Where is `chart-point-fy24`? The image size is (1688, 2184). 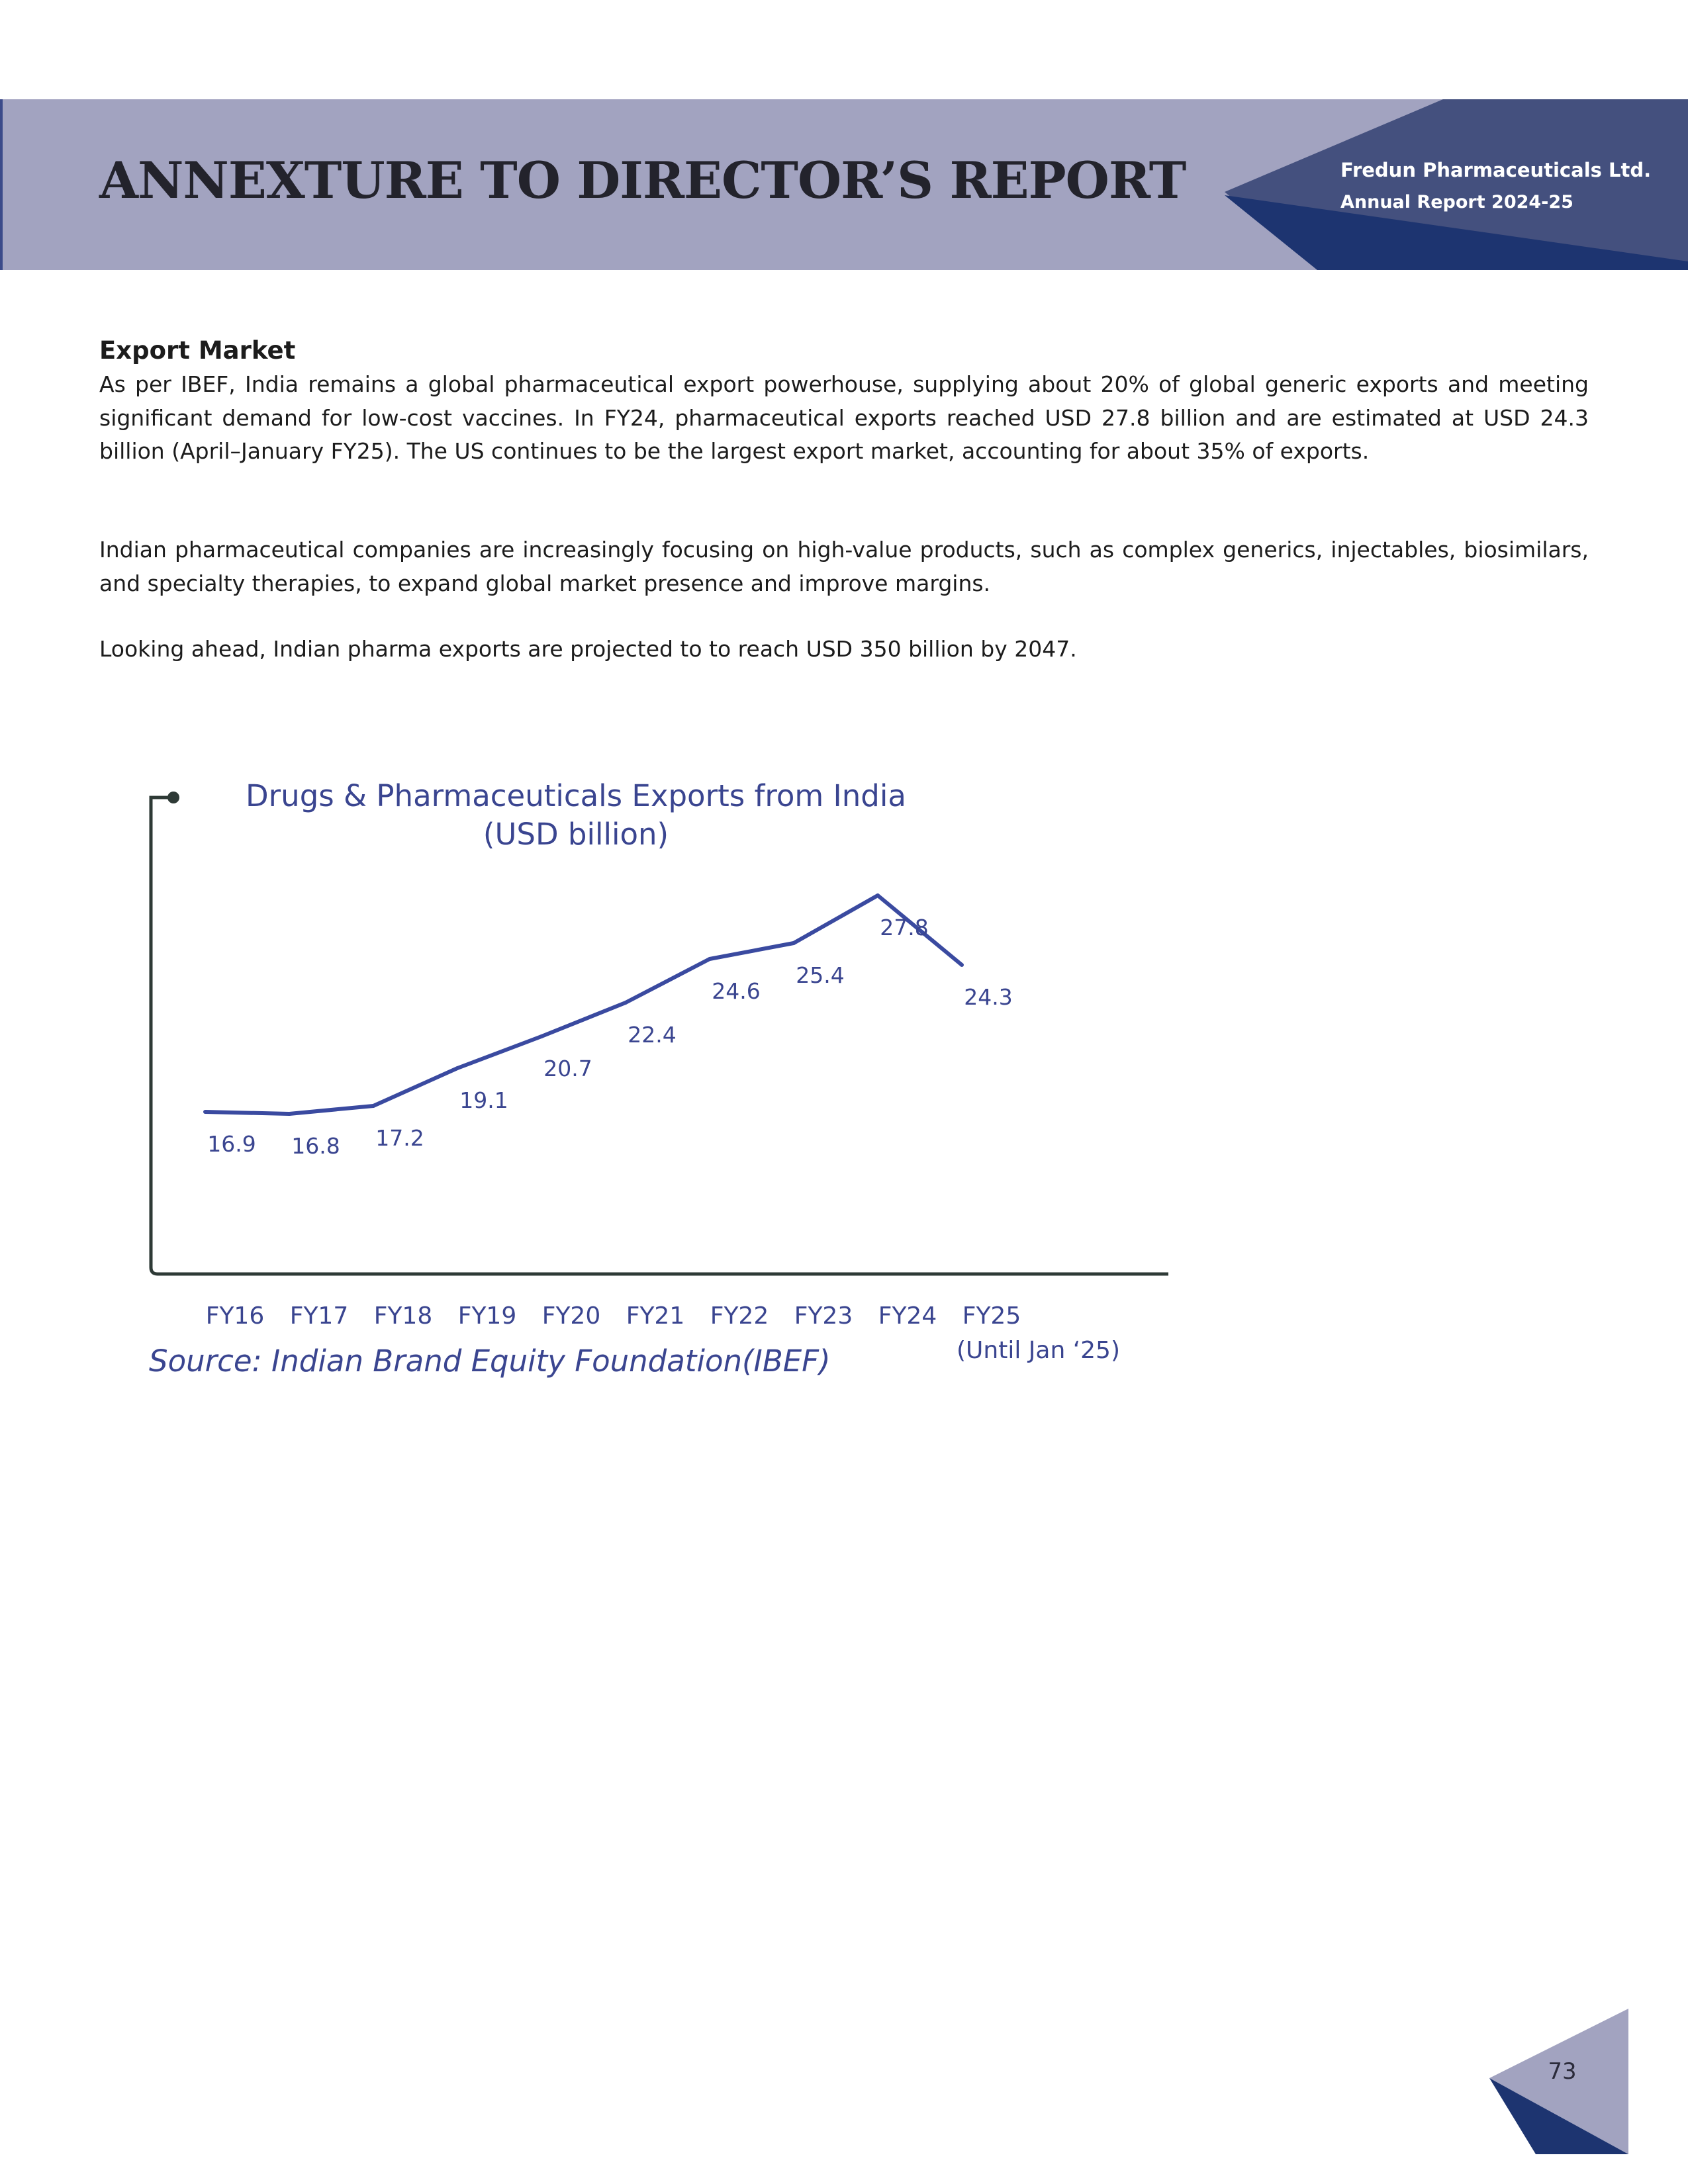
chart-point-fy24 is located at coordinates (878, 895).